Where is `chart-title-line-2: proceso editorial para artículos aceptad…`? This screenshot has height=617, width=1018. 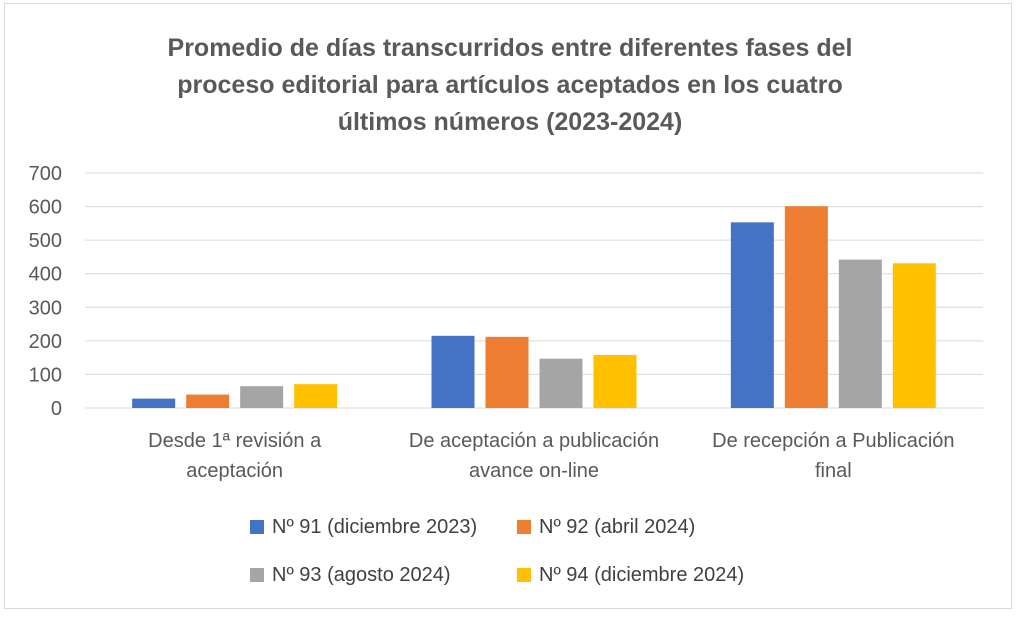 chart-title-line-2: proceso editorial para artículos aceptad… is located at coordinates (510, 85).